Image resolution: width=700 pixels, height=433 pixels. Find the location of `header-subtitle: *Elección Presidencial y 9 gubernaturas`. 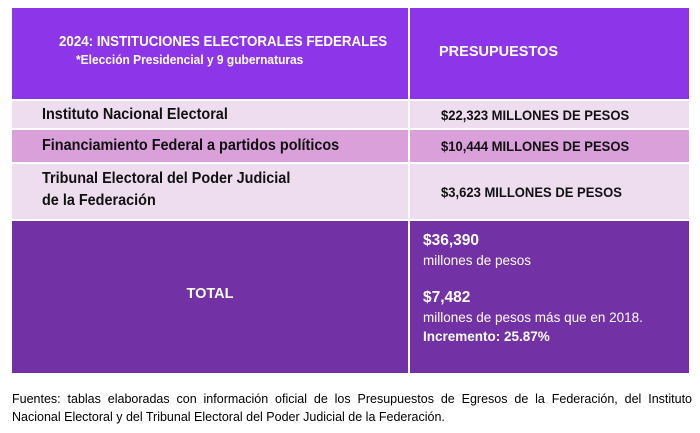

header-subtitle: *Elección Presidencial y 9 gubernaturas is located at coordinates (190, 59).